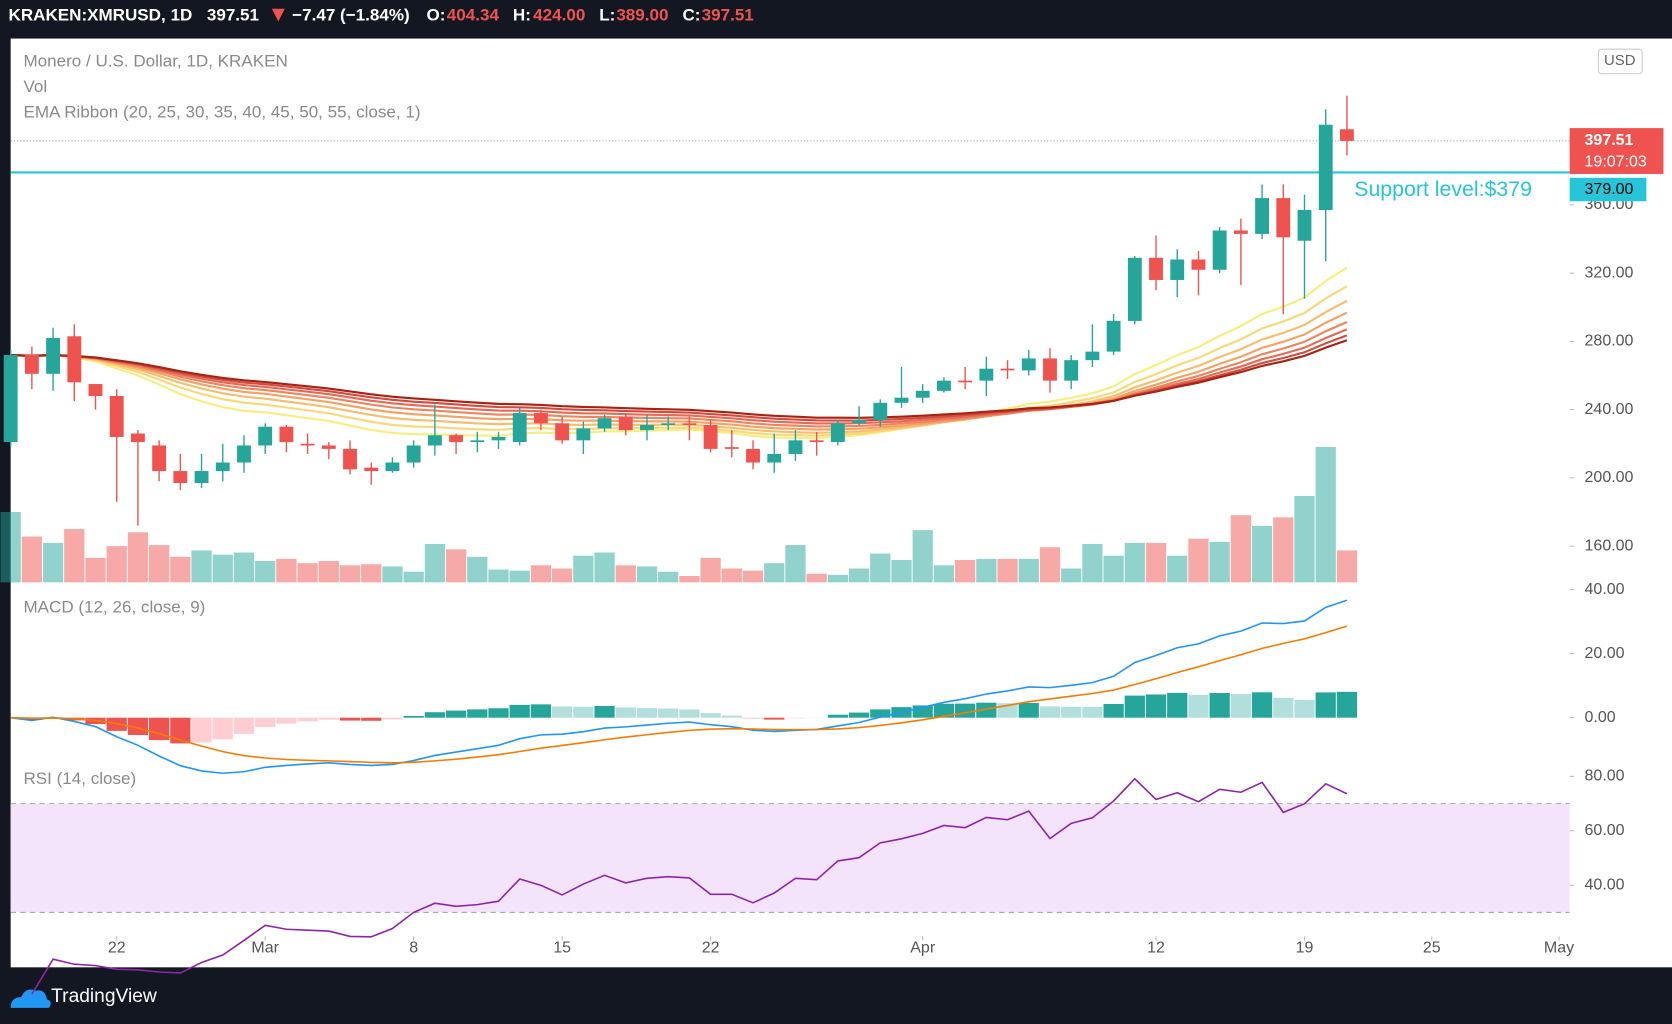 The width and height of the screenshot is (1672, 1024). Describe the element at coordinates (522, 15) in the screenshot. I see `ohlc-label: H:` at that location.